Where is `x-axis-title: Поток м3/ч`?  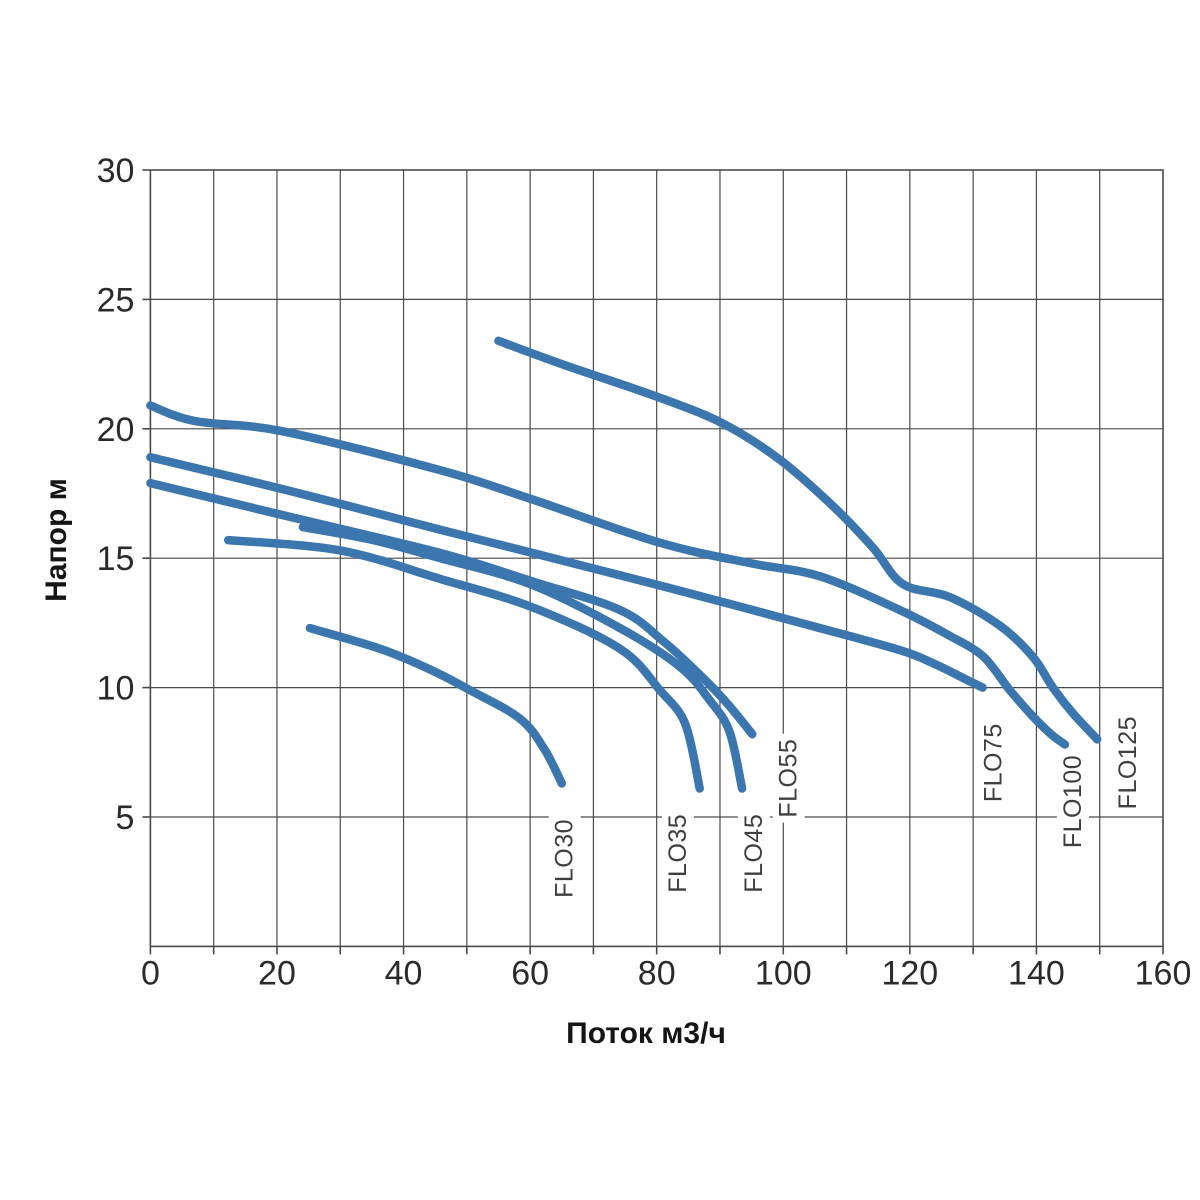
x-axis-title: Поток м3/ч is located at coordinates (646, 1033).